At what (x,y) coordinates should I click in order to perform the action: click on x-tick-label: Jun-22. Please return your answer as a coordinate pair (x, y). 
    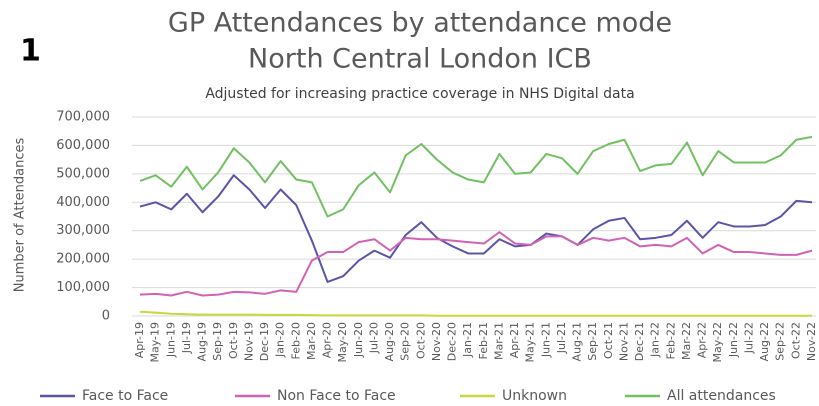
    Looking at the image, I should click on (733, 340).